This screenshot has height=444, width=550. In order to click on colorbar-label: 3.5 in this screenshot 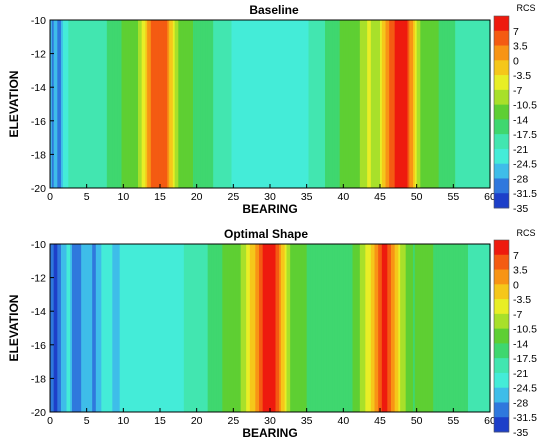, I will do `click(520, 47)`.